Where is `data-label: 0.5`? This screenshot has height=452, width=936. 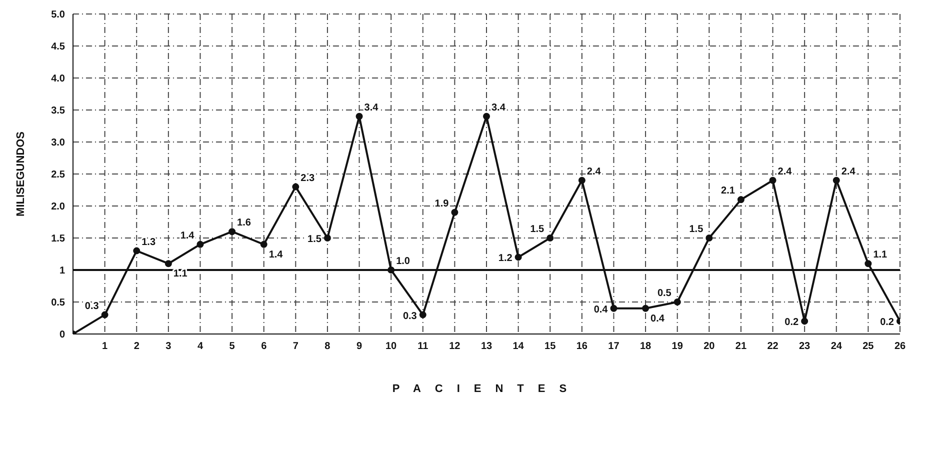 data-label: 0.5 is located at coordinates (664, 293).